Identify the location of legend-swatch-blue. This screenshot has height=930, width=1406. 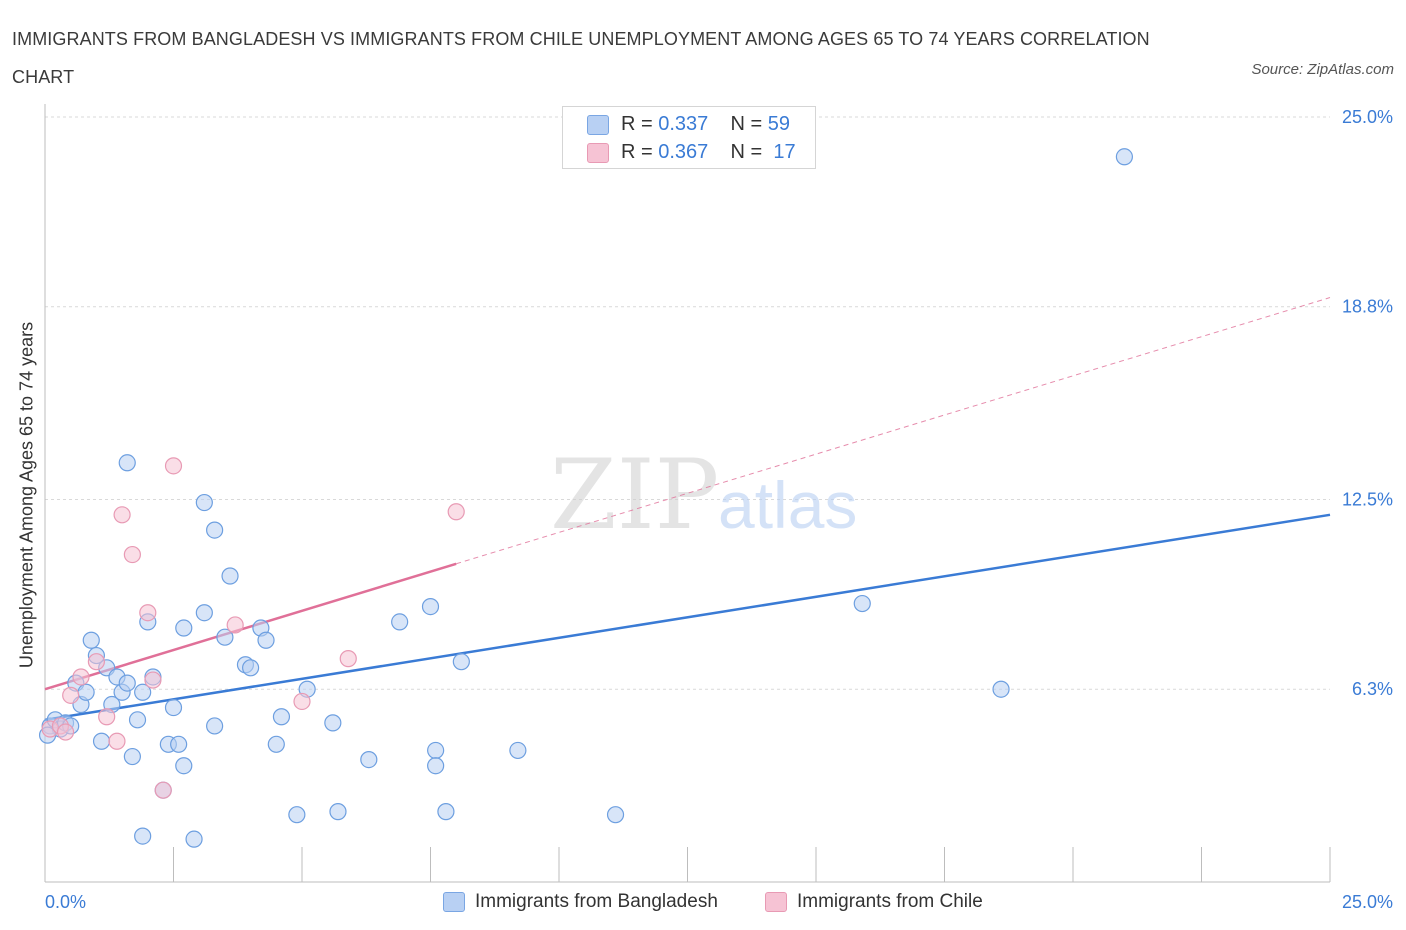
(598, 125).